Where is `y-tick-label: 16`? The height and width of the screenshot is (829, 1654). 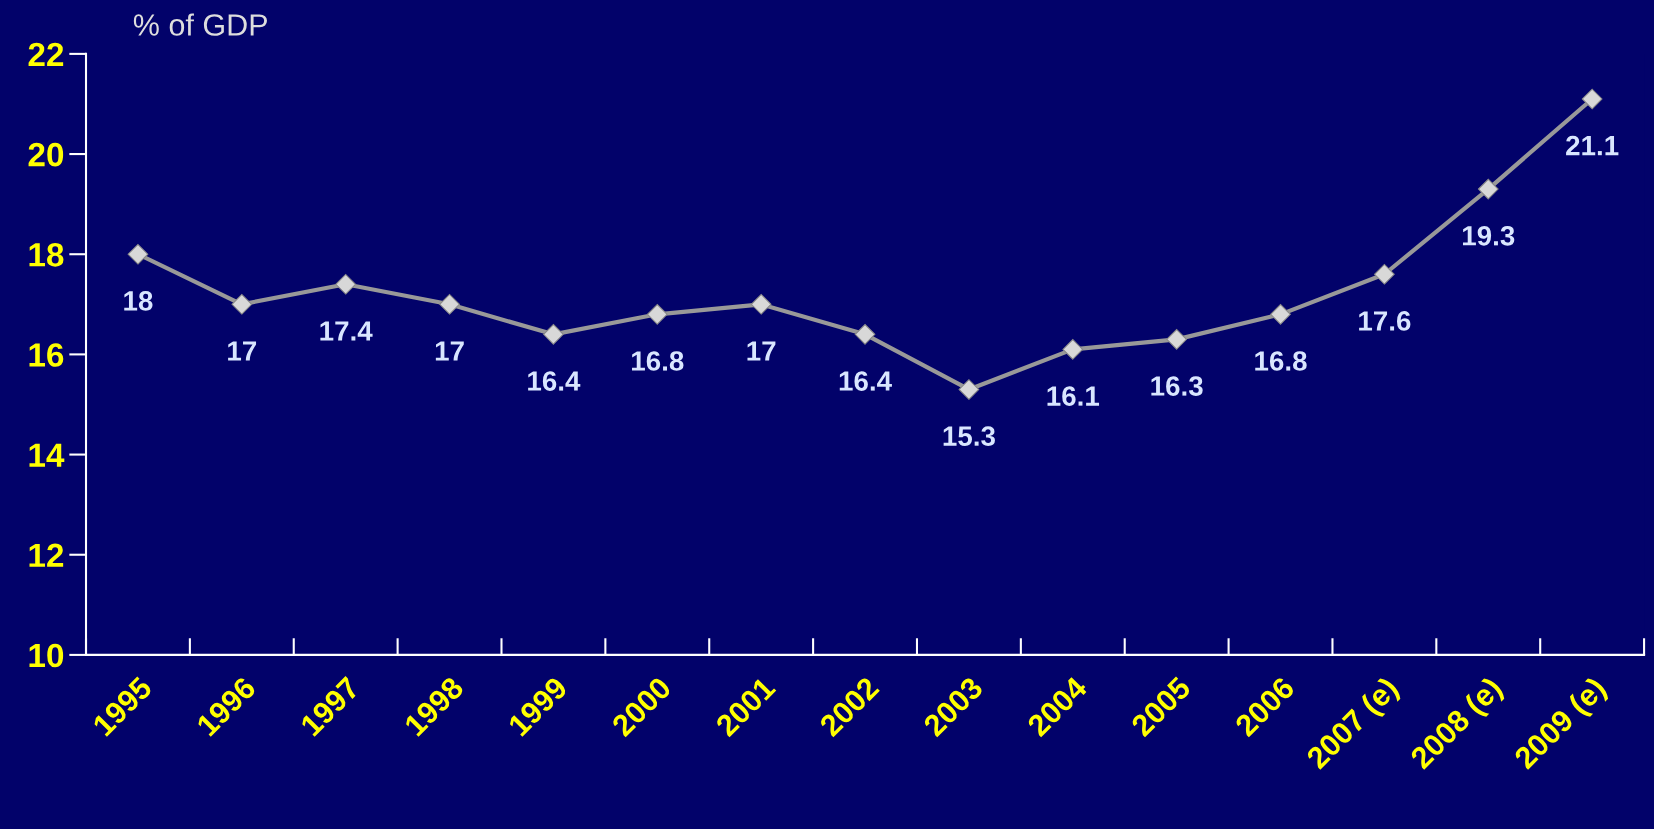
y-tick-label: 16 is located at coordinates (46, 355).